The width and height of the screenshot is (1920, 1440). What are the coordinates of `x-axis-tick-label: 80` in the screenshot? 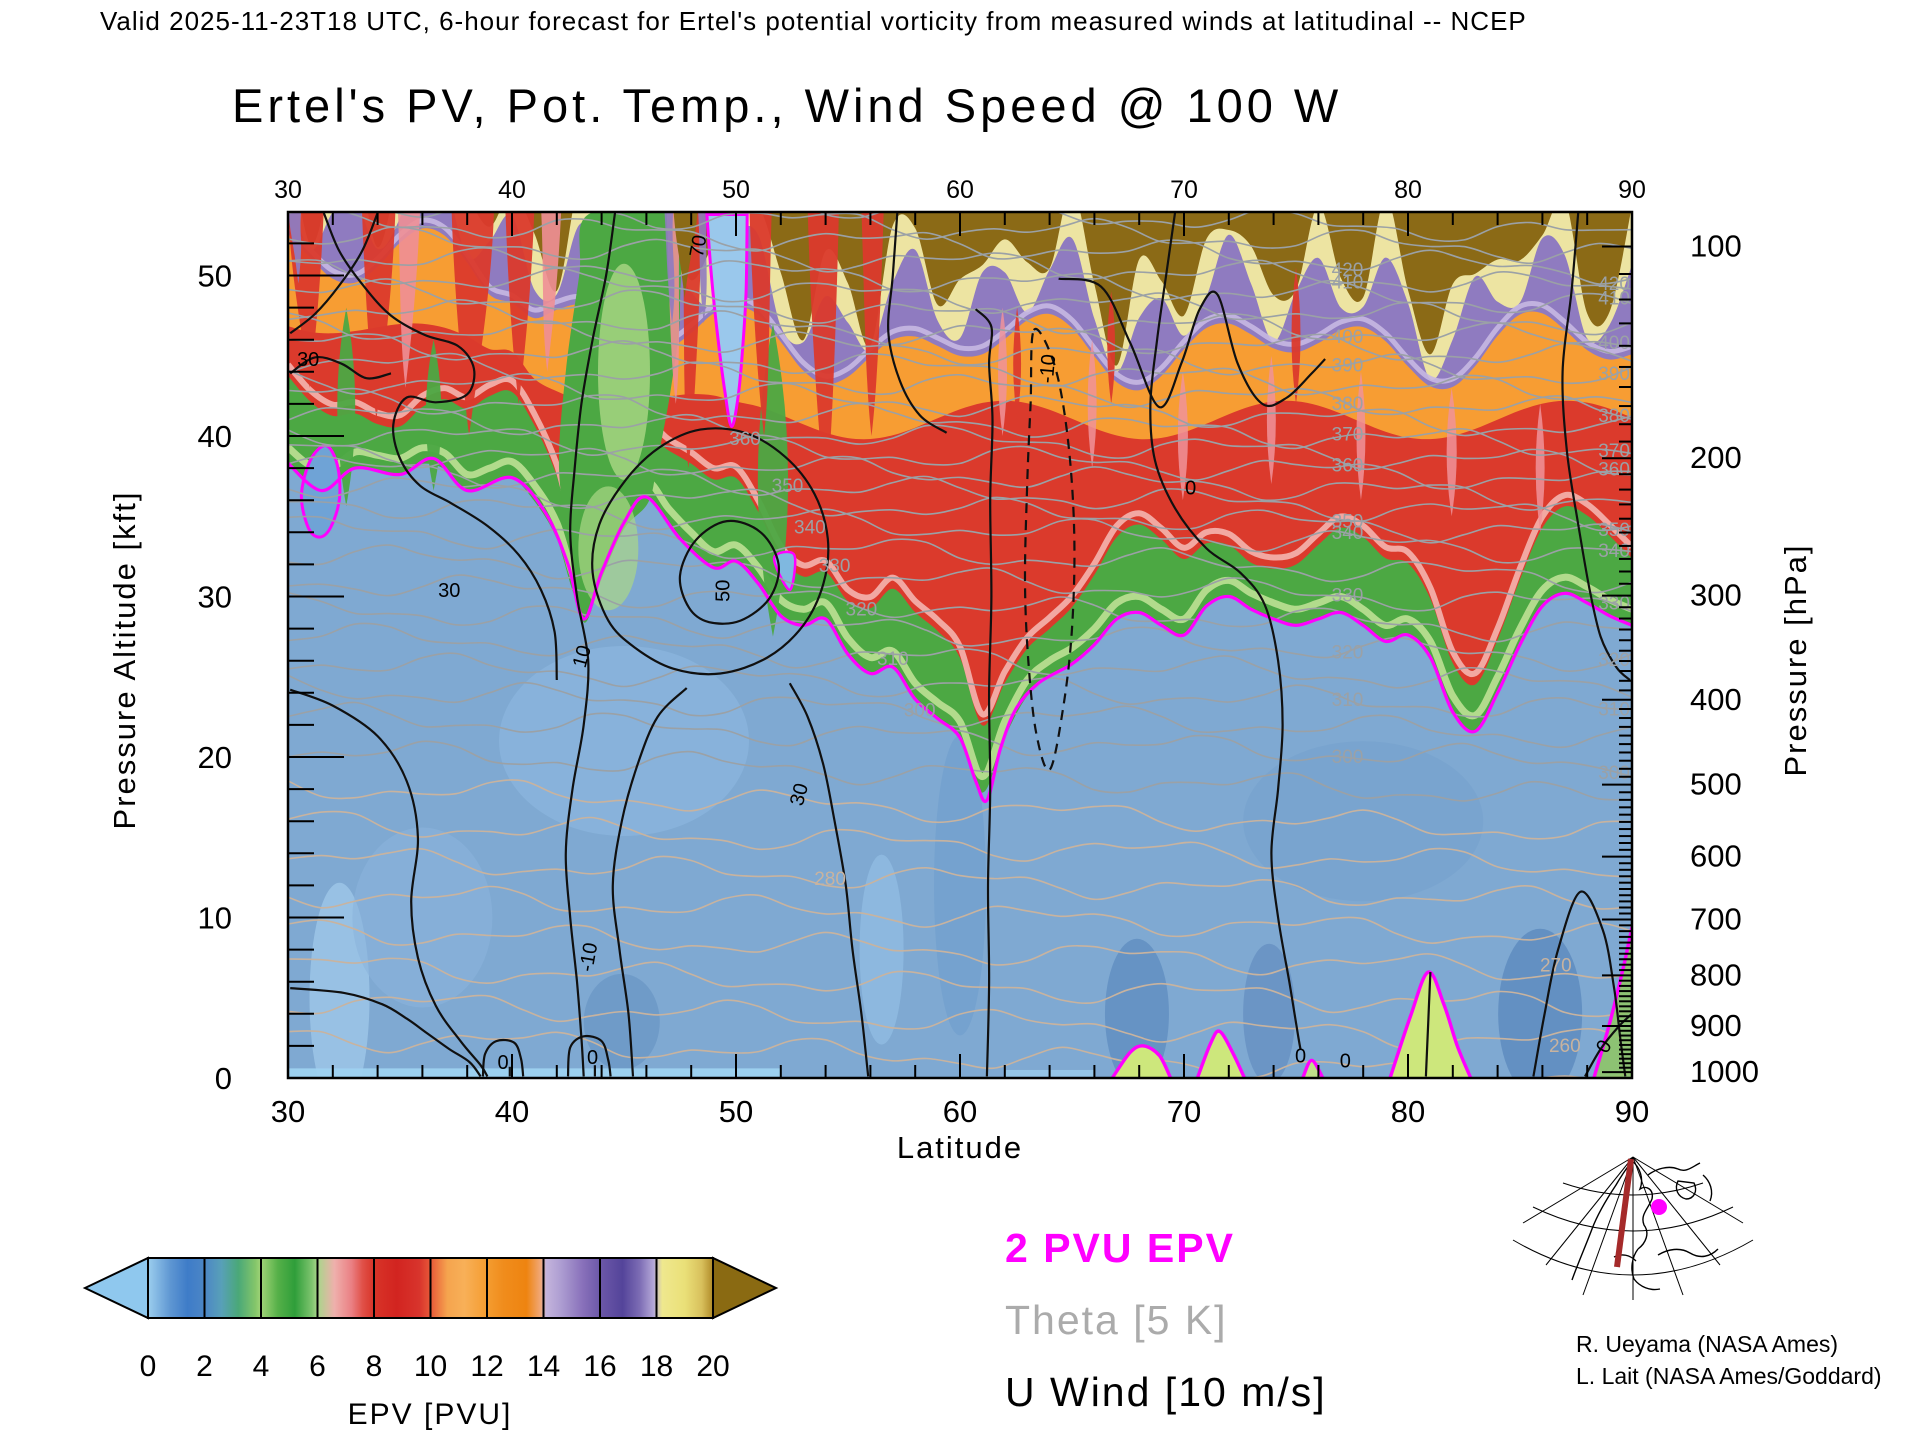 It's located at (1408, 1111).